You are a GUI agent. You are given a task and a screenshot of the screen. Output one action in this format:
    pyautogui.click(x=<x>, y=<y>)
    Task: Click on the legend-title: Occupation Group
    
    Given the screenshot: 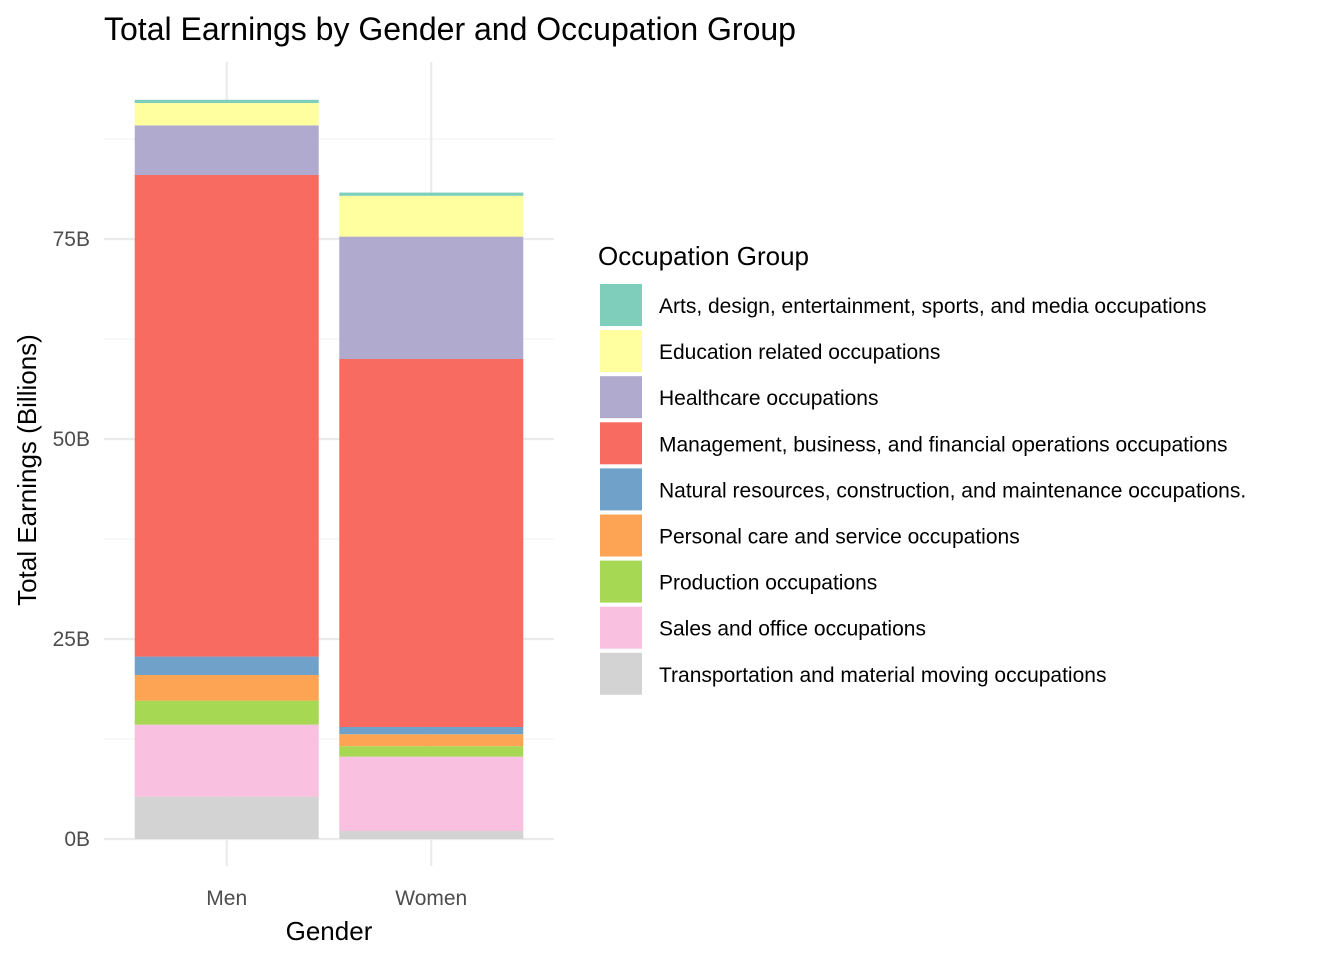 What is the action you would take?
    pyautogui.click(x=703, y=256)
    